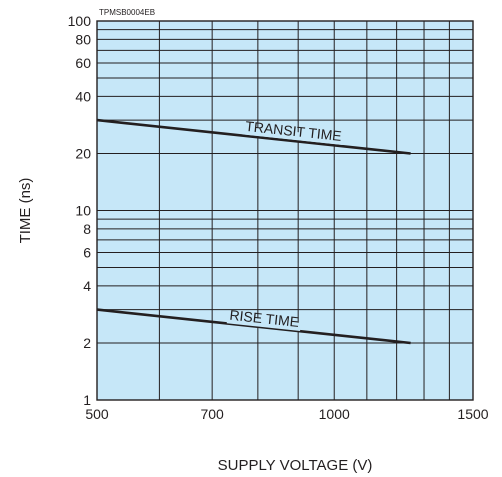 This screenshot has height=477, width=502. I want to click on y-tick-label: 1, so click(87, 400).